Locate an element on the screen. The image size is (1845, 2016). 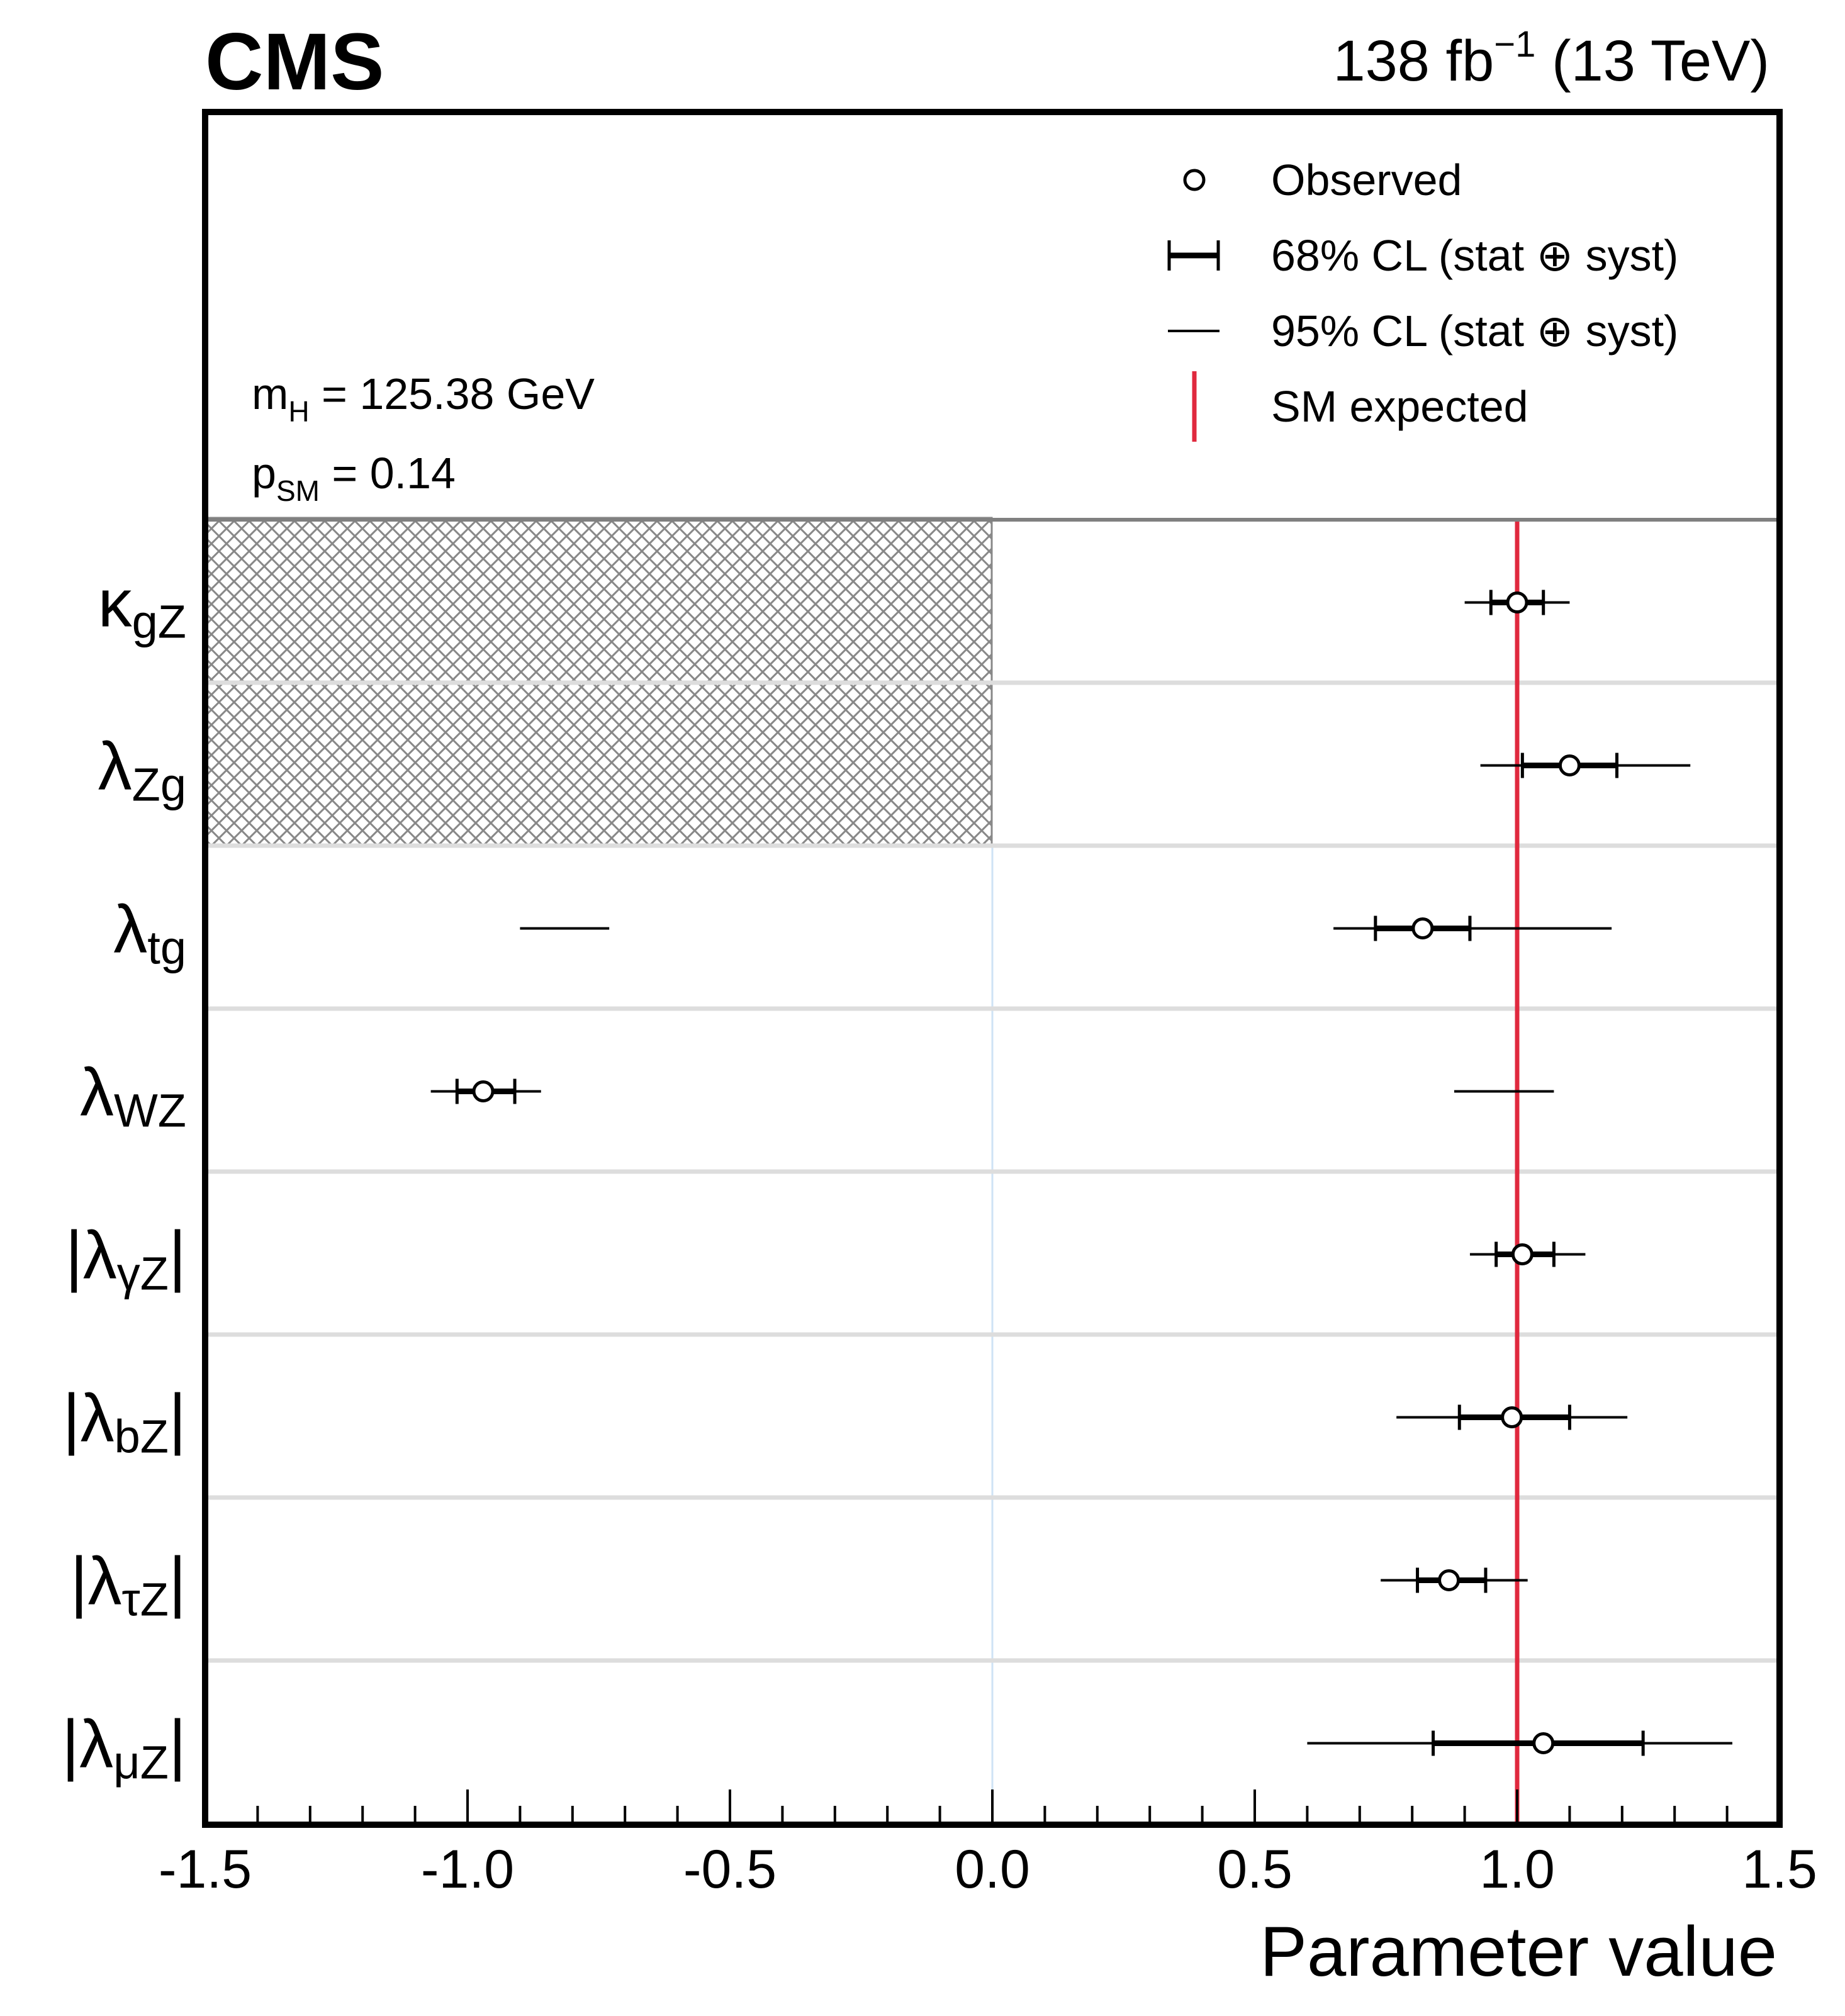
x-tick-label: 0.5 is located at coordinates (1255, 1869).